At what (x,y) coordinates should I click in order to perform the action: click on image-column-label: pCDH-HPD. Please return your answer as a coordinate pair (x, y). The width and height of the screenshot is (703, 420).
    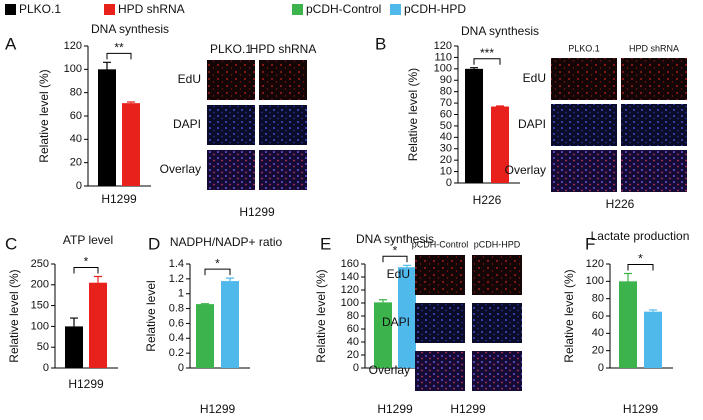
    Looking at the image, I should click on (497, 244).